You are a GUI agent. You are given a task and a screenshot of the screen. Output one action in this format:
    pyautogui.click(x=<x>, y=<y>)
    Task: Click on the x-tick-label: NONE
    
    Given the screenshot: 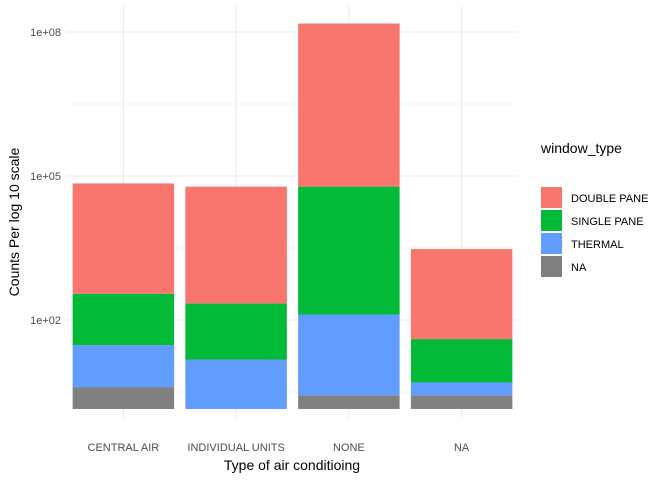 What is the action you would take?
    pyautogui.click(x=349, y=448)
    